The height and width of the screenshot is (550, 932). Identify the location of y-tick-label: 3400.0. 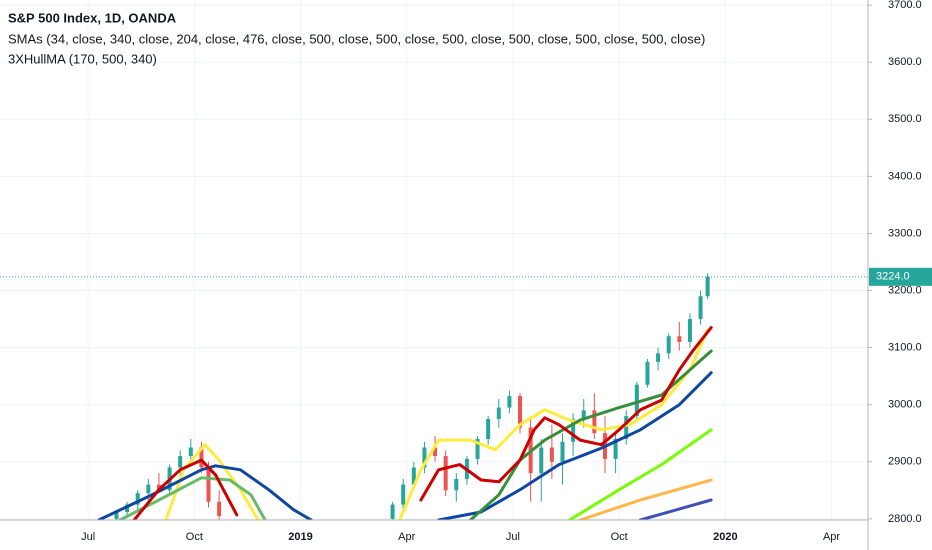
(905, 176).